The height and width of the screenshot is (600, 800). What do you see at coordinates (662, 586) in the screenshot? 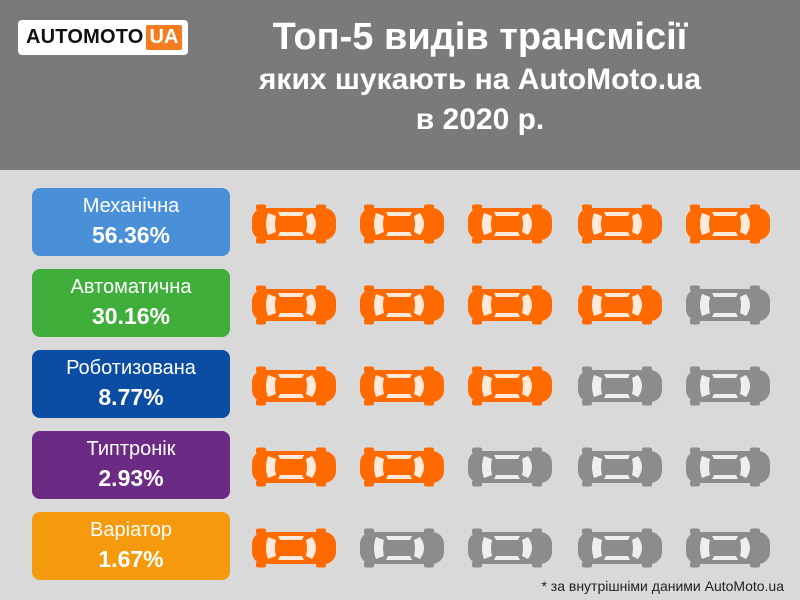
I see `footnote: * за внутрішніми даними AutoMoto.ua` at bounding box center [662, 586].